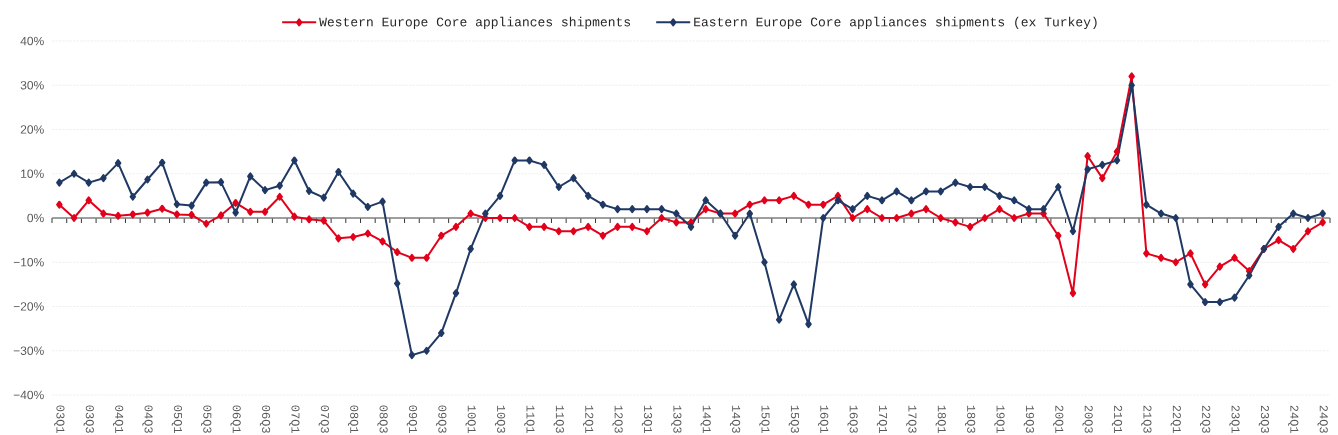 The height and width of the screenshot is (435, 1338). What do you see at coordinates (1058, 419) in the screenshot?
I see `x-tick-label: 20Q1` at bounding box center [1058, 419].